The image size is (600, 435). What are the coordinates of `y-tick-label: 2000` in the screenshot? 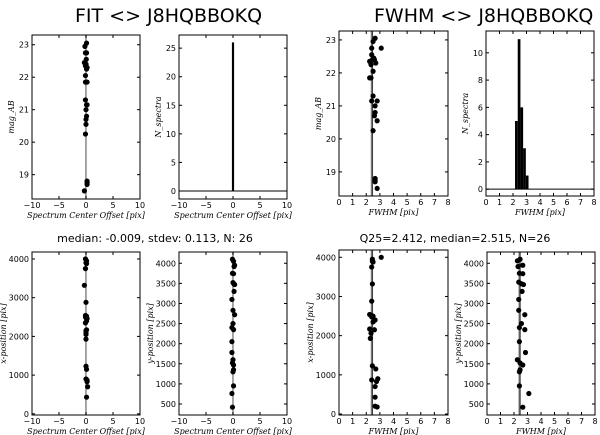 It's located at (474, 344).